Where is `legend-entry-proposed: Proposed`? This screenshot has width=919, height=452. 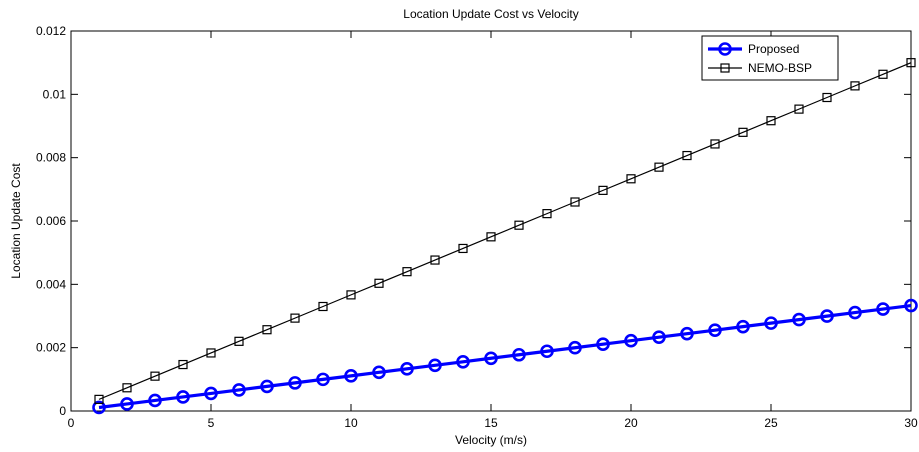 legend-entry-proposed: Proposed is located at coordinates (753, 49).